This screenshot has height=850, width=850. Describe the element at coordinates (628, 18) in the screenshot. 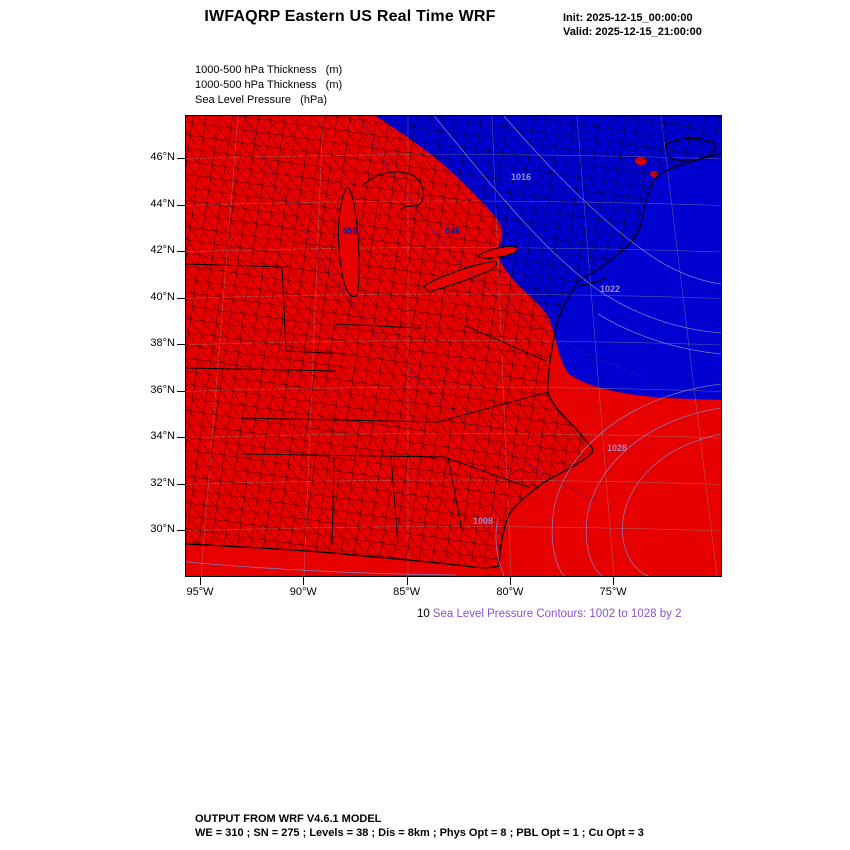

I see `init-time: Init: 2025-12-15_00:00:00` at that location.